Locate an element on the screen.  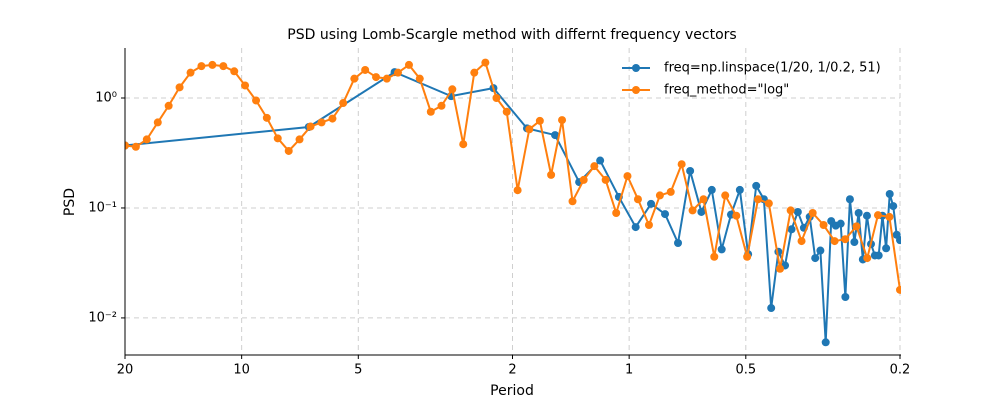
y-tick-label: 10⁻¹ is located at coordinates (102, 207).